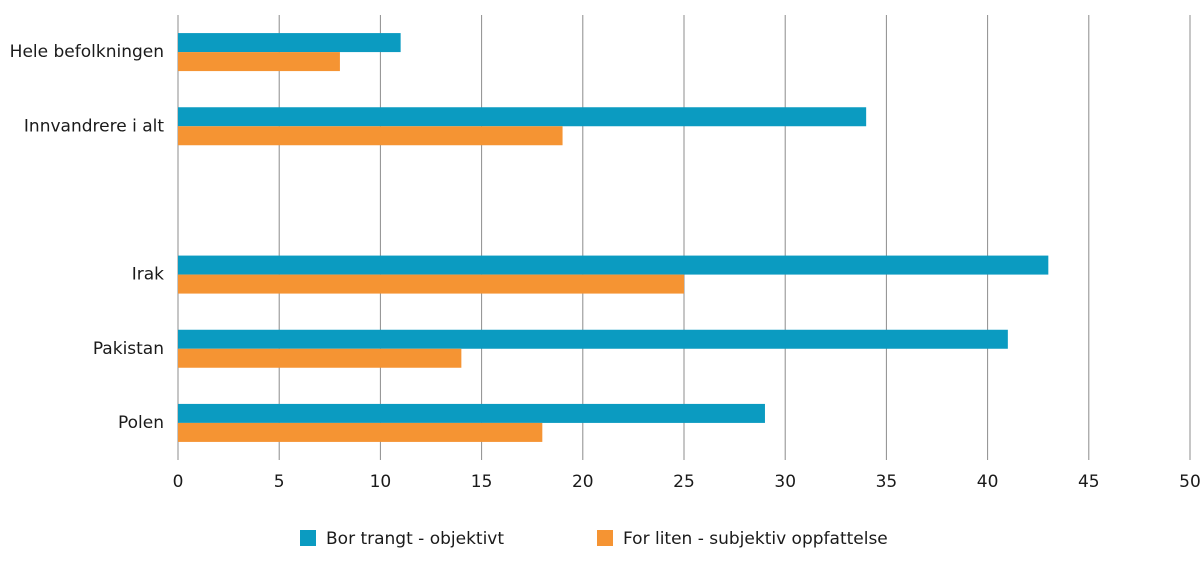  I want to click on x-tick-label: 35, so click(887, 482).